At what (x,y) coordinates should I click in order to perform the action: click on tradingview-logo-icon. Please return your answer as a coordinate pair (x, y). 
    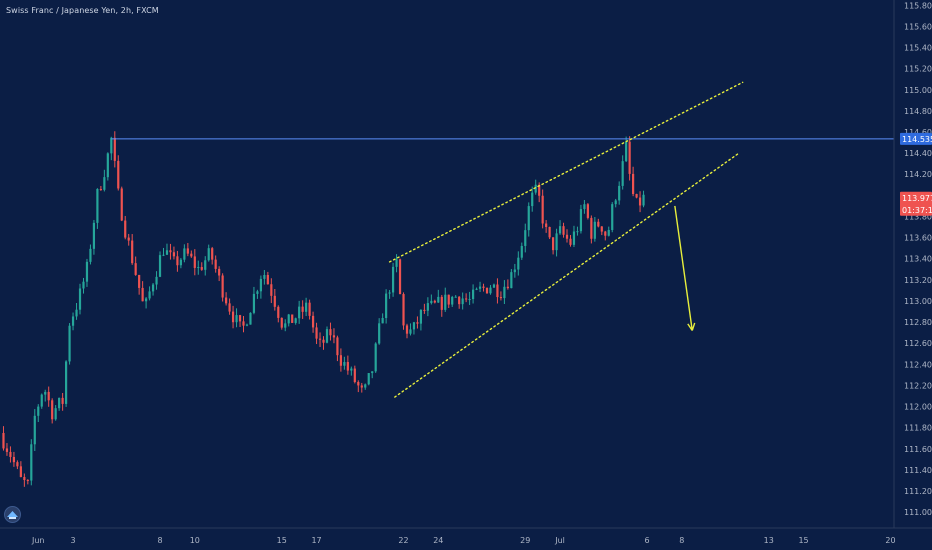
    Looking at the image, I should click on (12, 514).